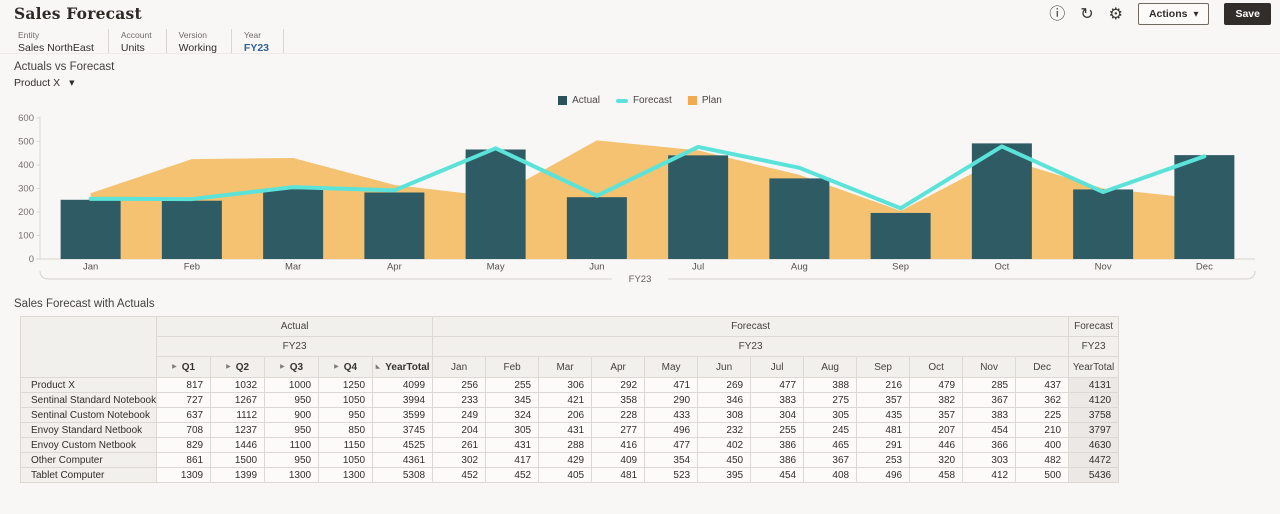  I want to click on grid-cell: 5308, so click(403, 475).